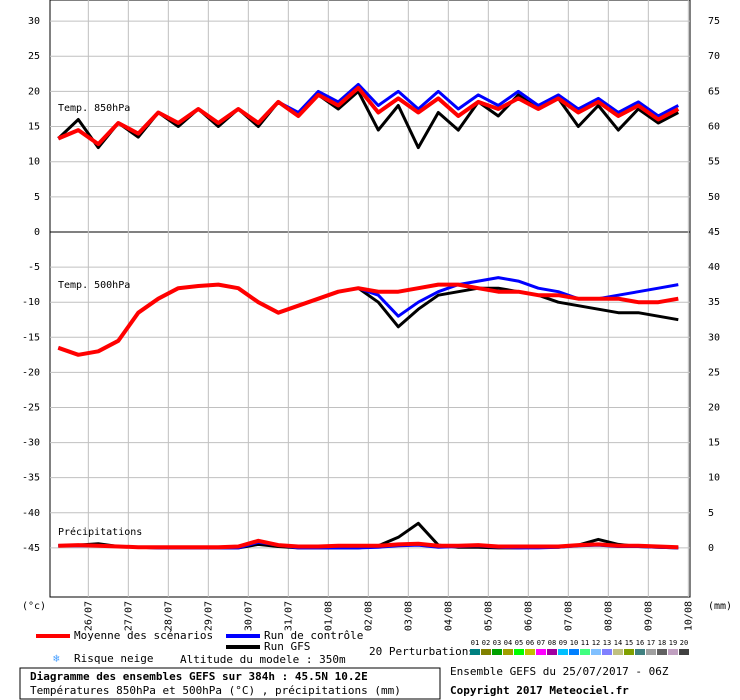 This screenshot has width=740, height=700. What do you see at coordinates (100, 532) in the screenshot?
I see `panel-annotation: Précipitations` at bounding box center [100, 532].